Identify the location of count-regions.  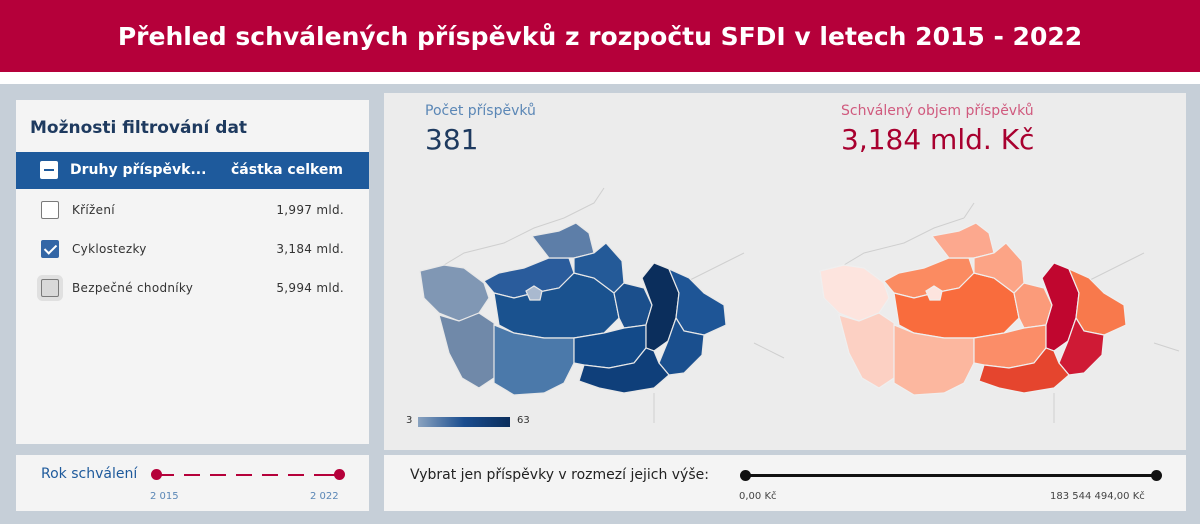
(573, 309).